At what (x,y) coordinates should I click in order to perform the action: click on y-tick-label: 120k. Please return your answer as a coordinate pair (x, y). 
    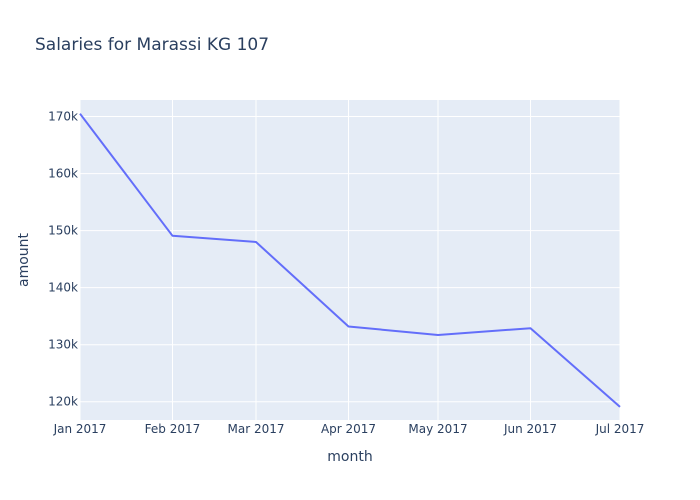
    Looking at the image, I should click on (63, 402).